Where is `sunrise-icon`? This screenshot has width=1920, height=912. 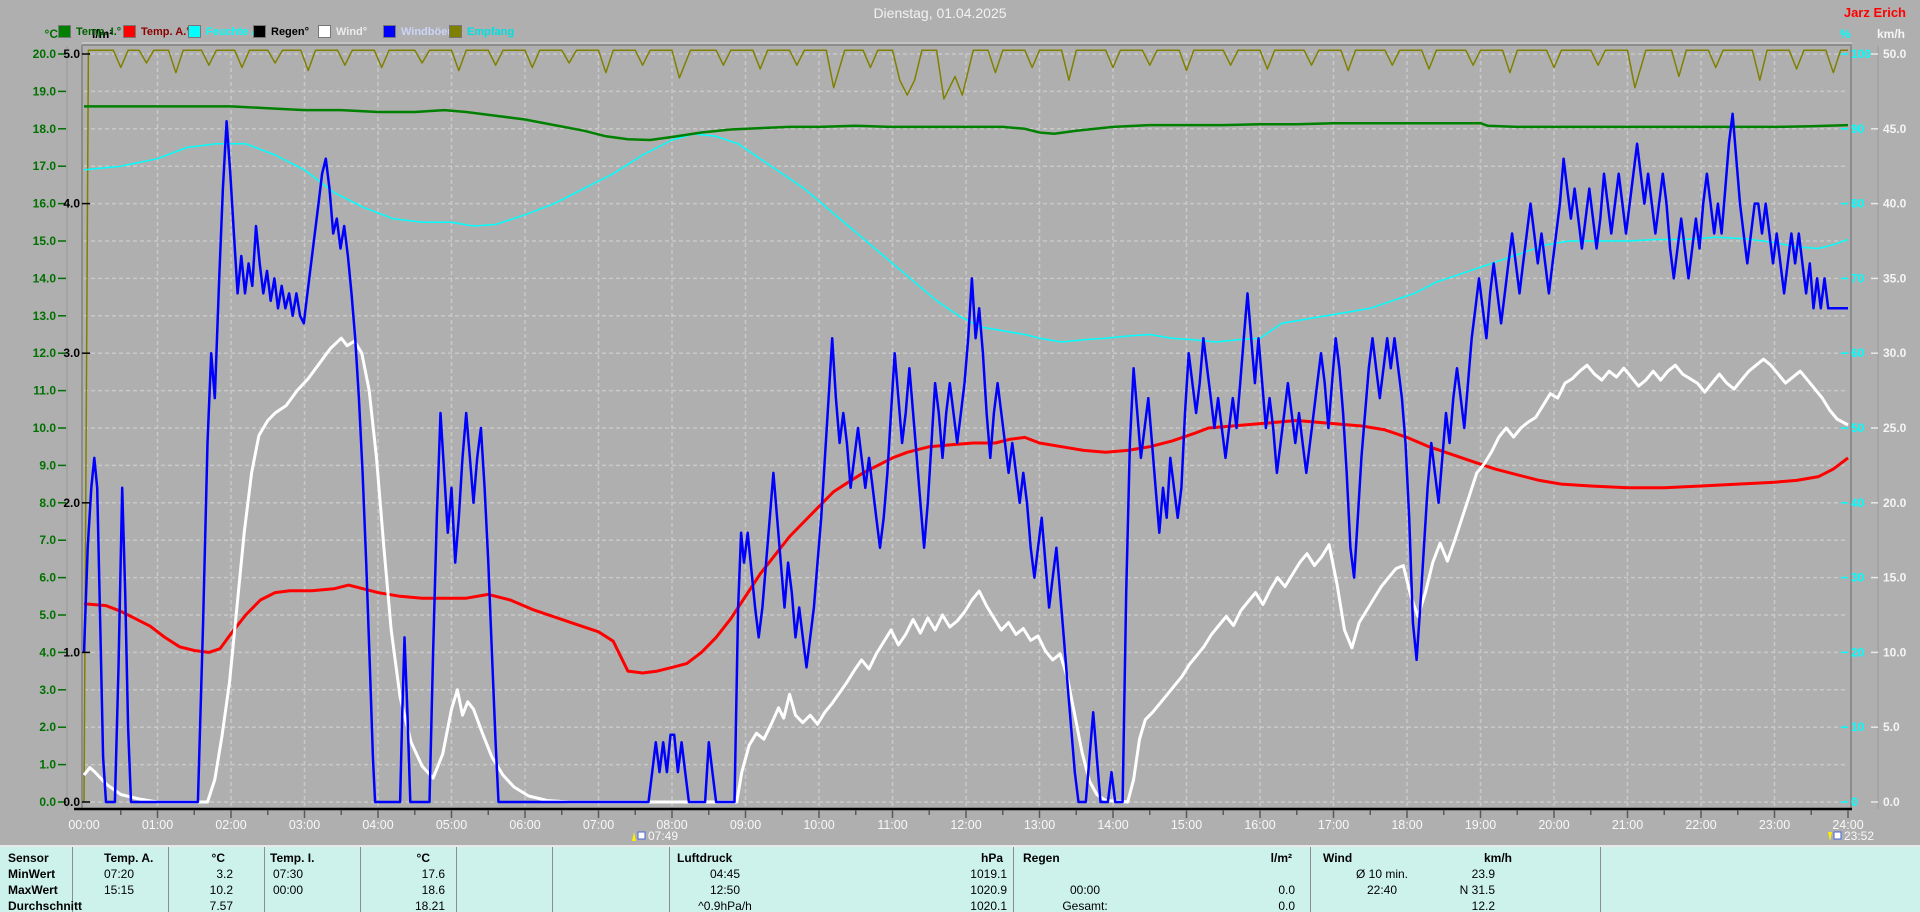
sunrise-icon is located at coordinates (641, 835).